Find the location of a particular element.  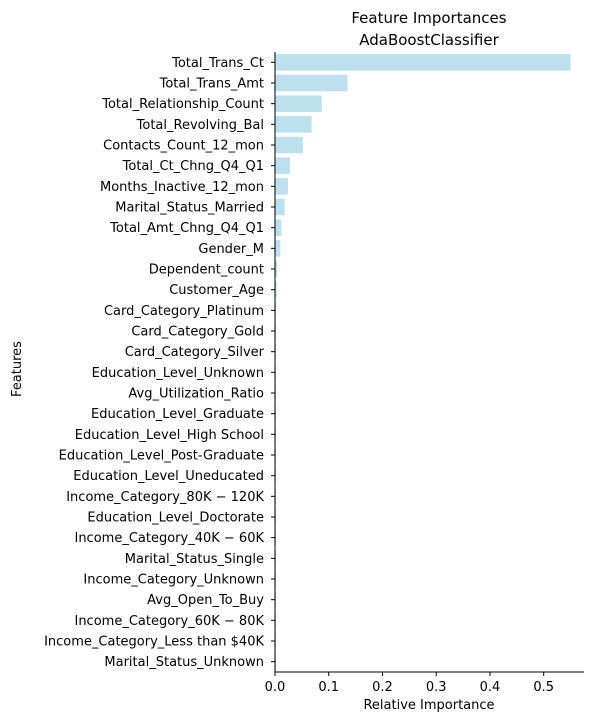

x-ticks: 0.0 0.1 0.2 0.3 0.4 0.5 is located at coordinates (409, 683).